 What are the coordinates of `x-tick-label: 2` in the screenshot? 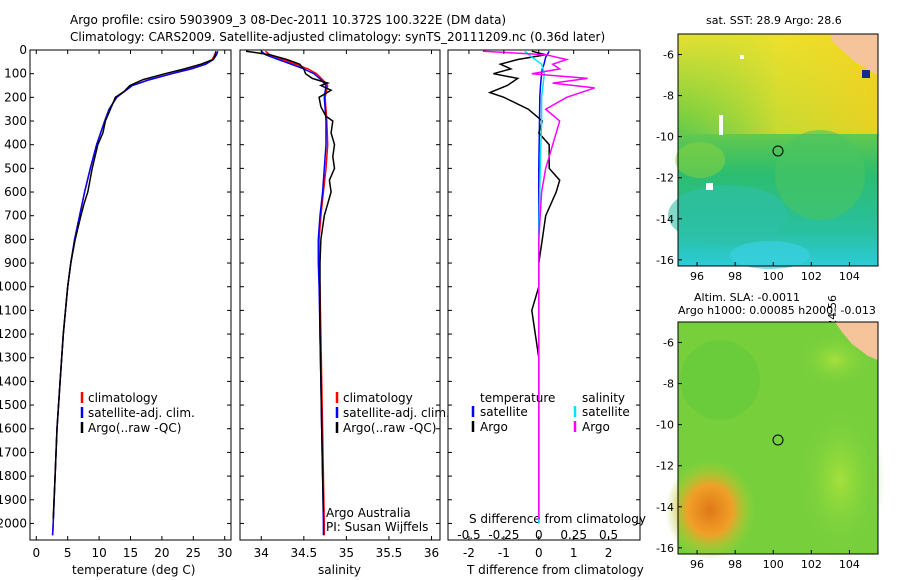 It's located at (609, 553).